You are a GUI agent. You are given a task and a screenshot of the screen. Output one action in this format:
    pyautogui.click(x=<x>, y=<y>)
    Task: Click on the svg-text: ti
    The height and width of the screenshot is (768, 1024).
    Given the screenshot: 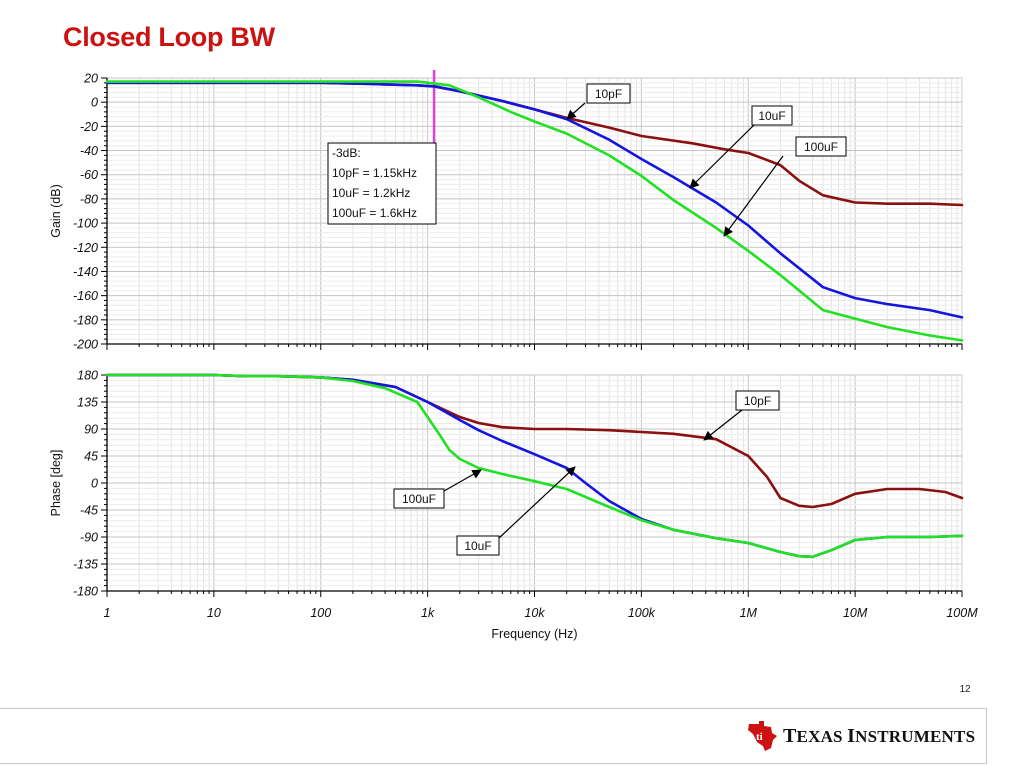 What is the action you would take?
    pyautogui.click(x=759, y=737)
    